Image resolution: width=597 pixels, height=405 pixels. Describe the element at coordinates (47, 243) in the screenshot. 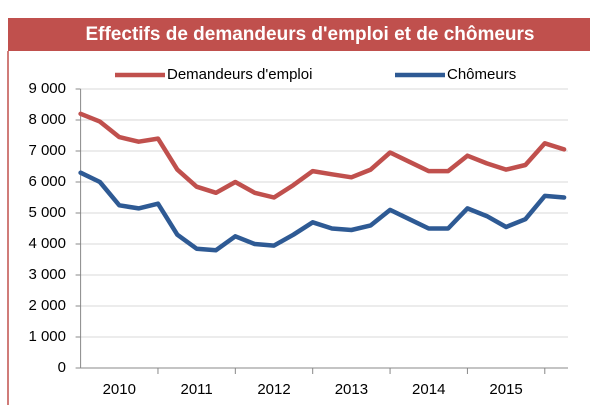

I see `y-tick-label: 4 000` at that location.